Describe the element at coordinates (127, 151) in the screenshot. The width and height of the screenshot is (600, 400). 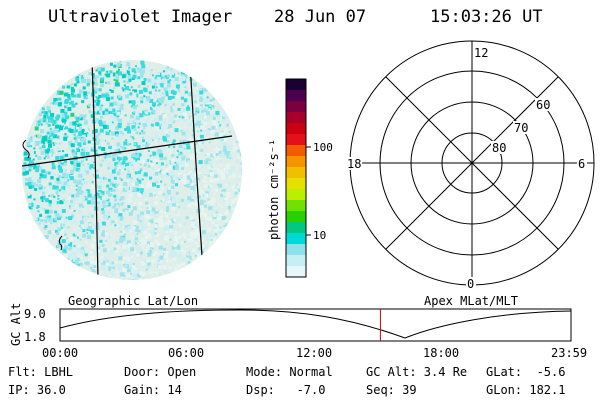
I see `parallel-line` at that location.